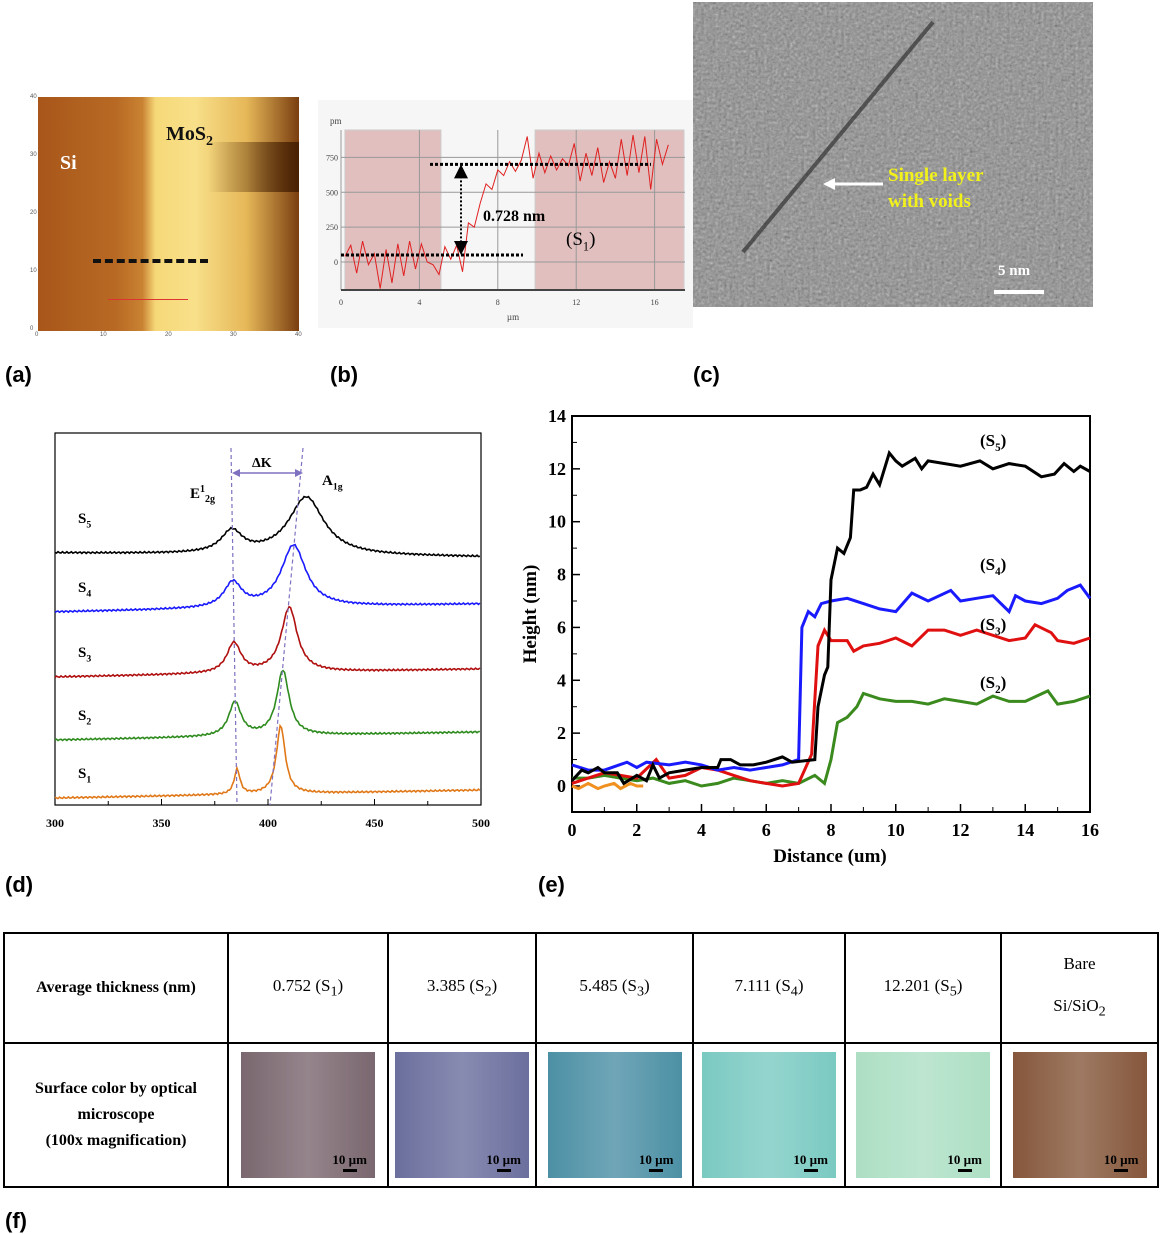  Describe the element at coordinates (299, 473) in the screenshot. I see `arrow-right-icon` at that location.